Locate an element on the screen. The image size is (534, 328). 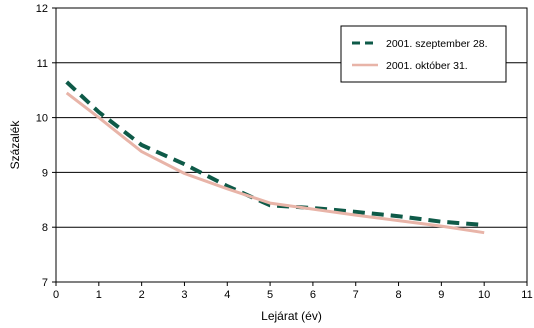
x-tick-label: 2 is located at coordinates (142, 295).